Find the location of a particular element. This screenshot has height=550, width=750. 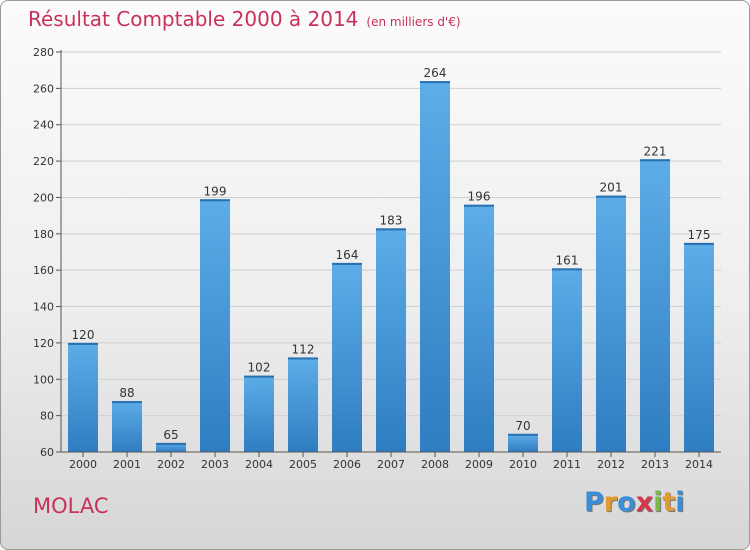

bar-value-label: 183 is located at coordinates (391, 220).